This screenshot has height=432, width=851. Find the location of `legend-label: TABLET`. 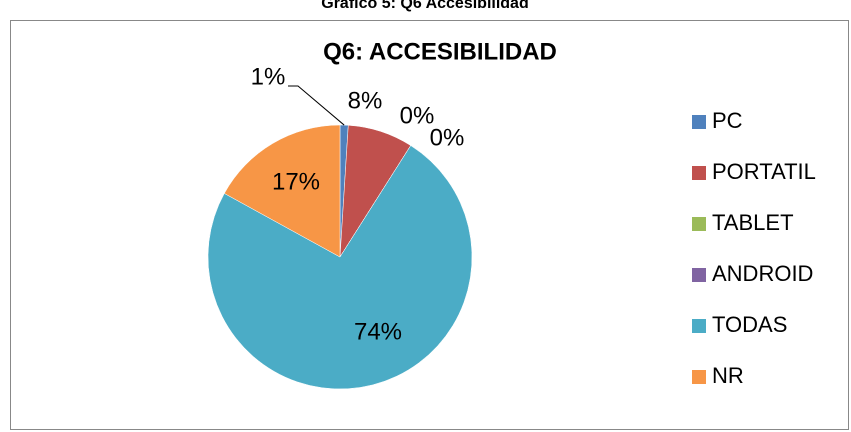

legend-label: TABLET is located at coordinates (753, 222).